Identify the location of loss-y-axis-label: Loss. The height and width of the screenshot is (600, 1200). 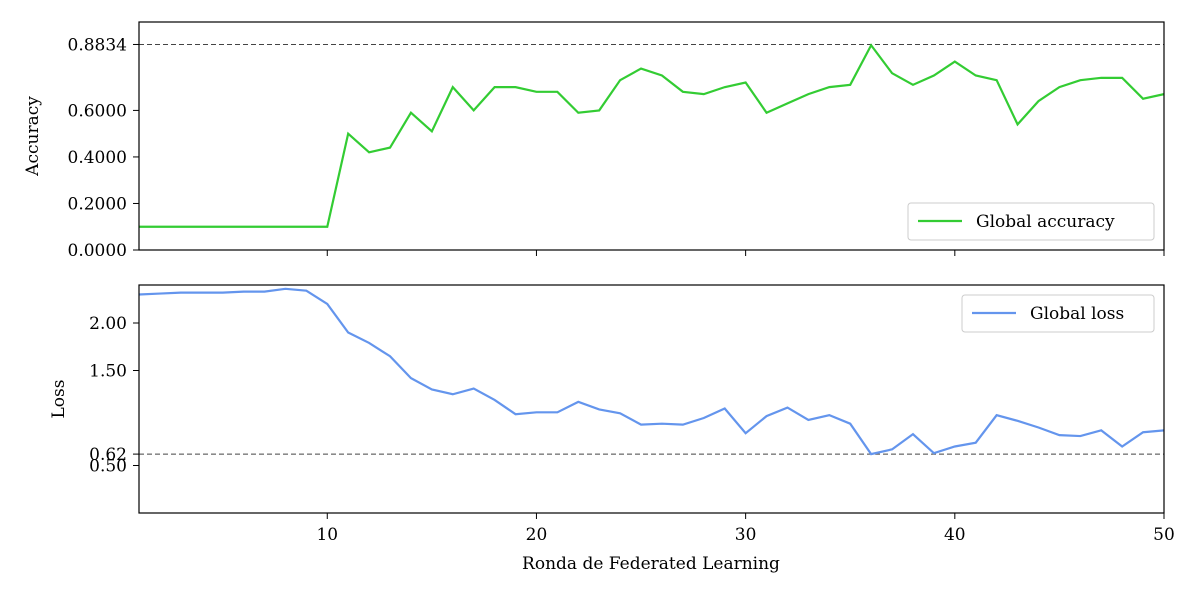
(59, 399).